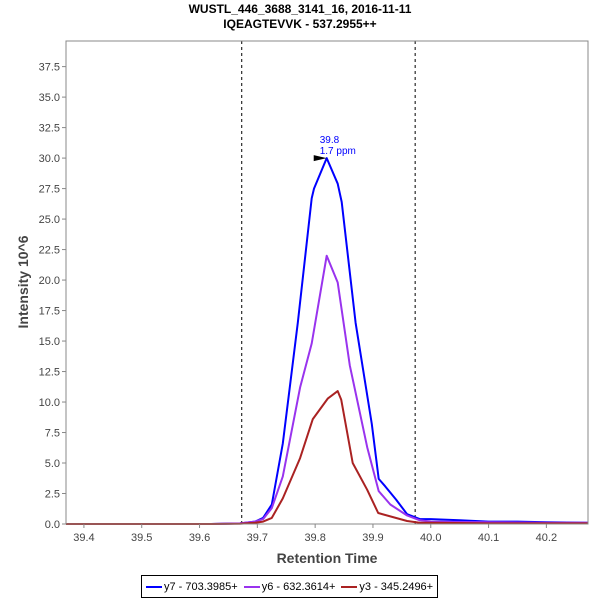  What do you see at coordinates (300, 9) in the screenshot?
I see `chart-title: WUSTL_446_3688_3141_16, 2016-11-11` at bounding box center [300, 9].